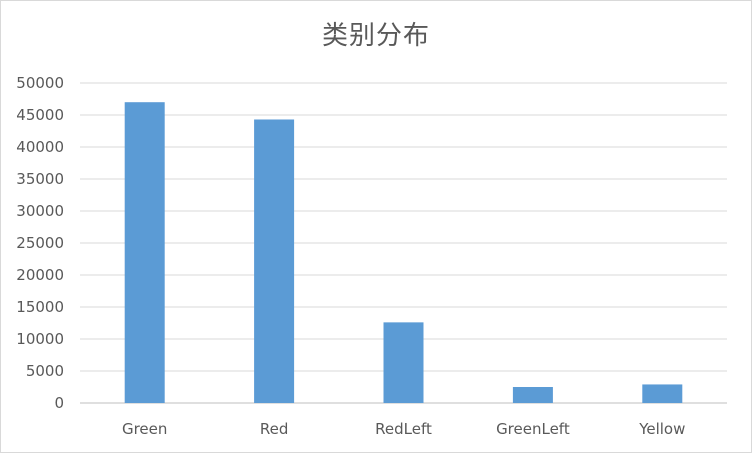 The height and width of the screenshot is (453, 752). What do you see at coordinates (40, 307) in the screenshot?
I see `y-tick-label: 15000` at bounding box center [40, 307].